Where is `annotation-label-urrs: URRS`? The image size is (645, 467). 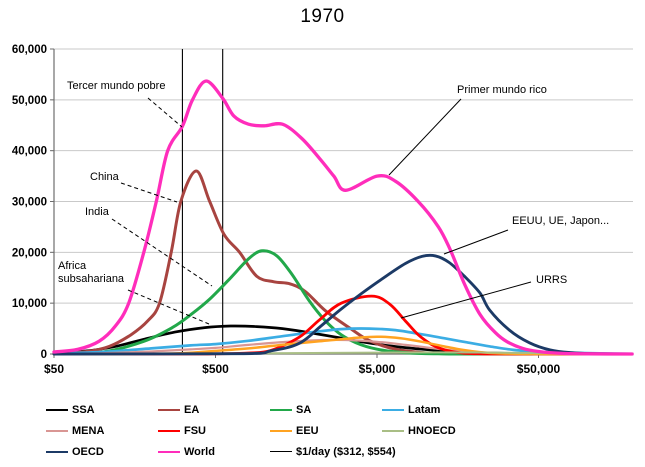 annotation-label-urrs: URRS is located at coordinates (552, 280).